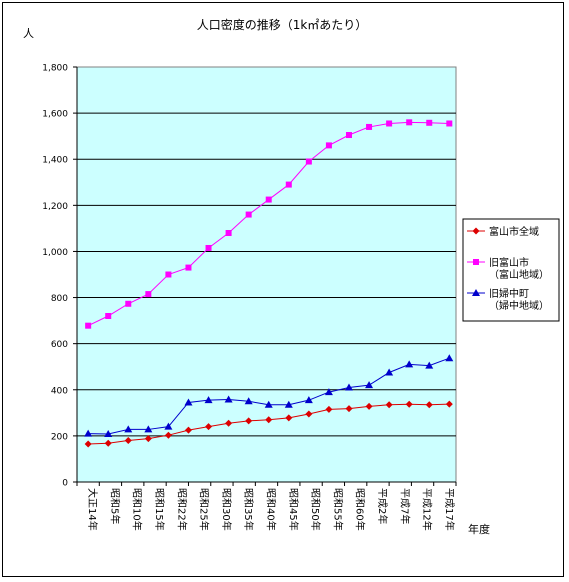 The width and height of the screenshot is (569, 582). Describe the element at coordinates (404, 506) in the screenshot. I see `x-tick-label: 平成7年` at that location.